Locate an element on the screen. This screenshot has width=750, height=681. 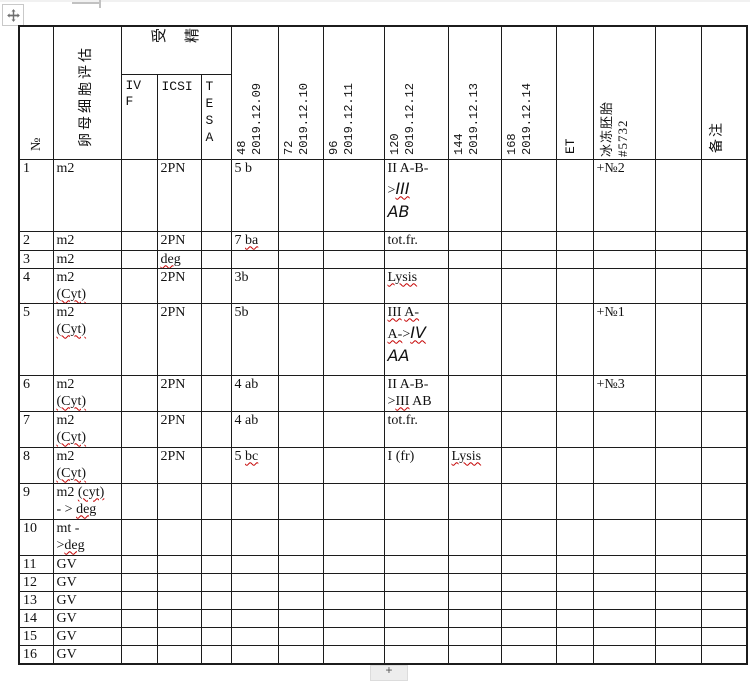
cell-d168-r13 is located at coordinates (528, 600).